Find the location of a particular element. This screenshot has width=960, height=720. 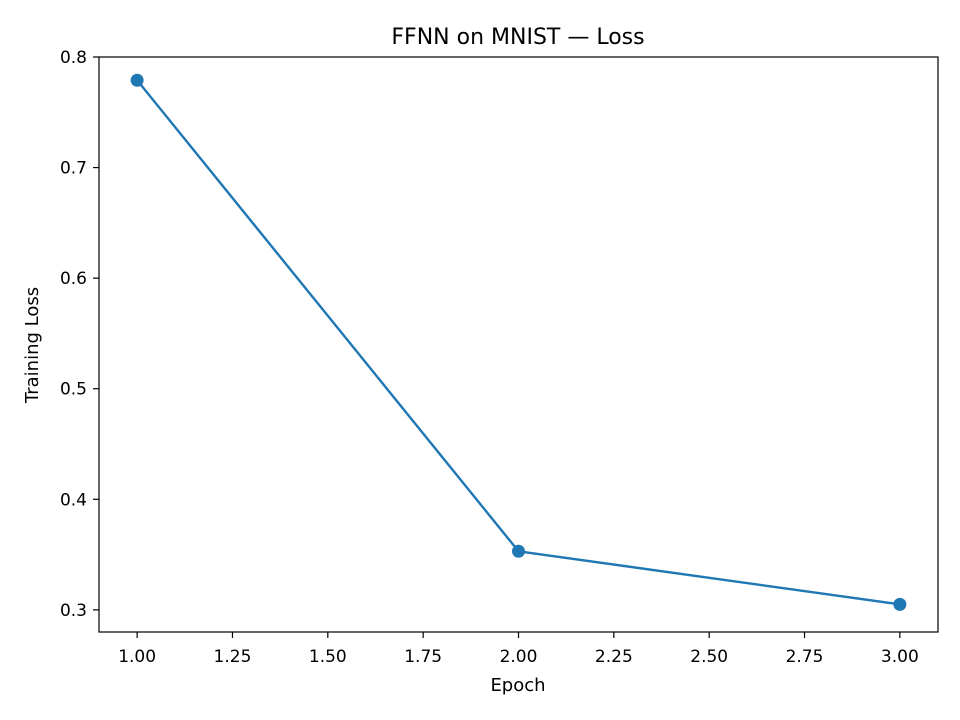

x-tick-label: 3.00 is located at coordinates (900, 657).